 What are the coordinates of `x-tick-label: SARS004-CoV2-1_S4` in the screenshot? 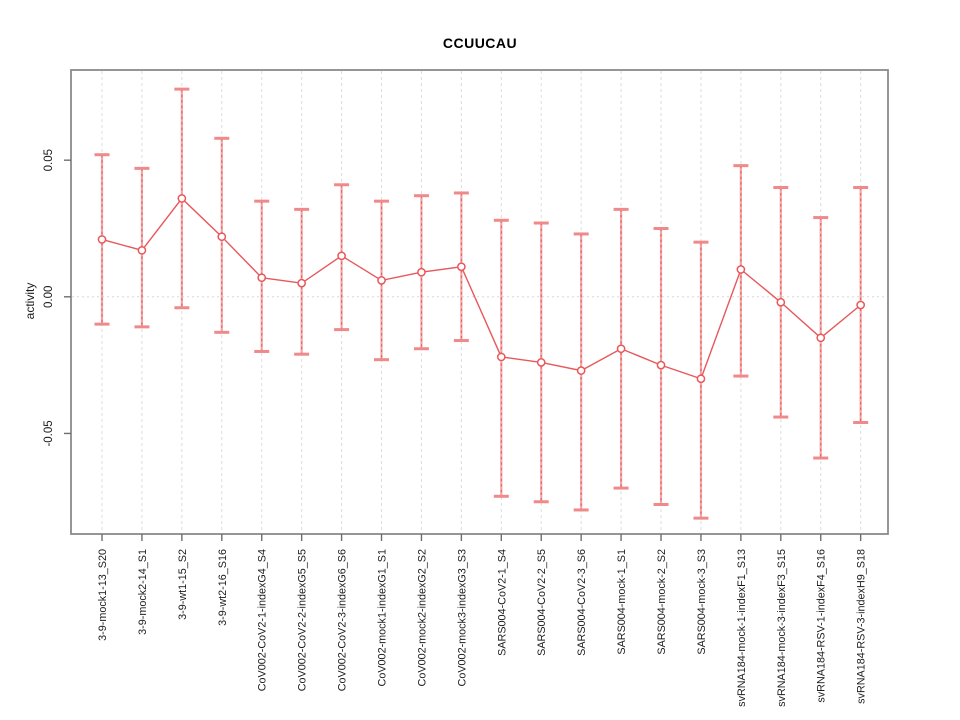 It's located at (502, 602).